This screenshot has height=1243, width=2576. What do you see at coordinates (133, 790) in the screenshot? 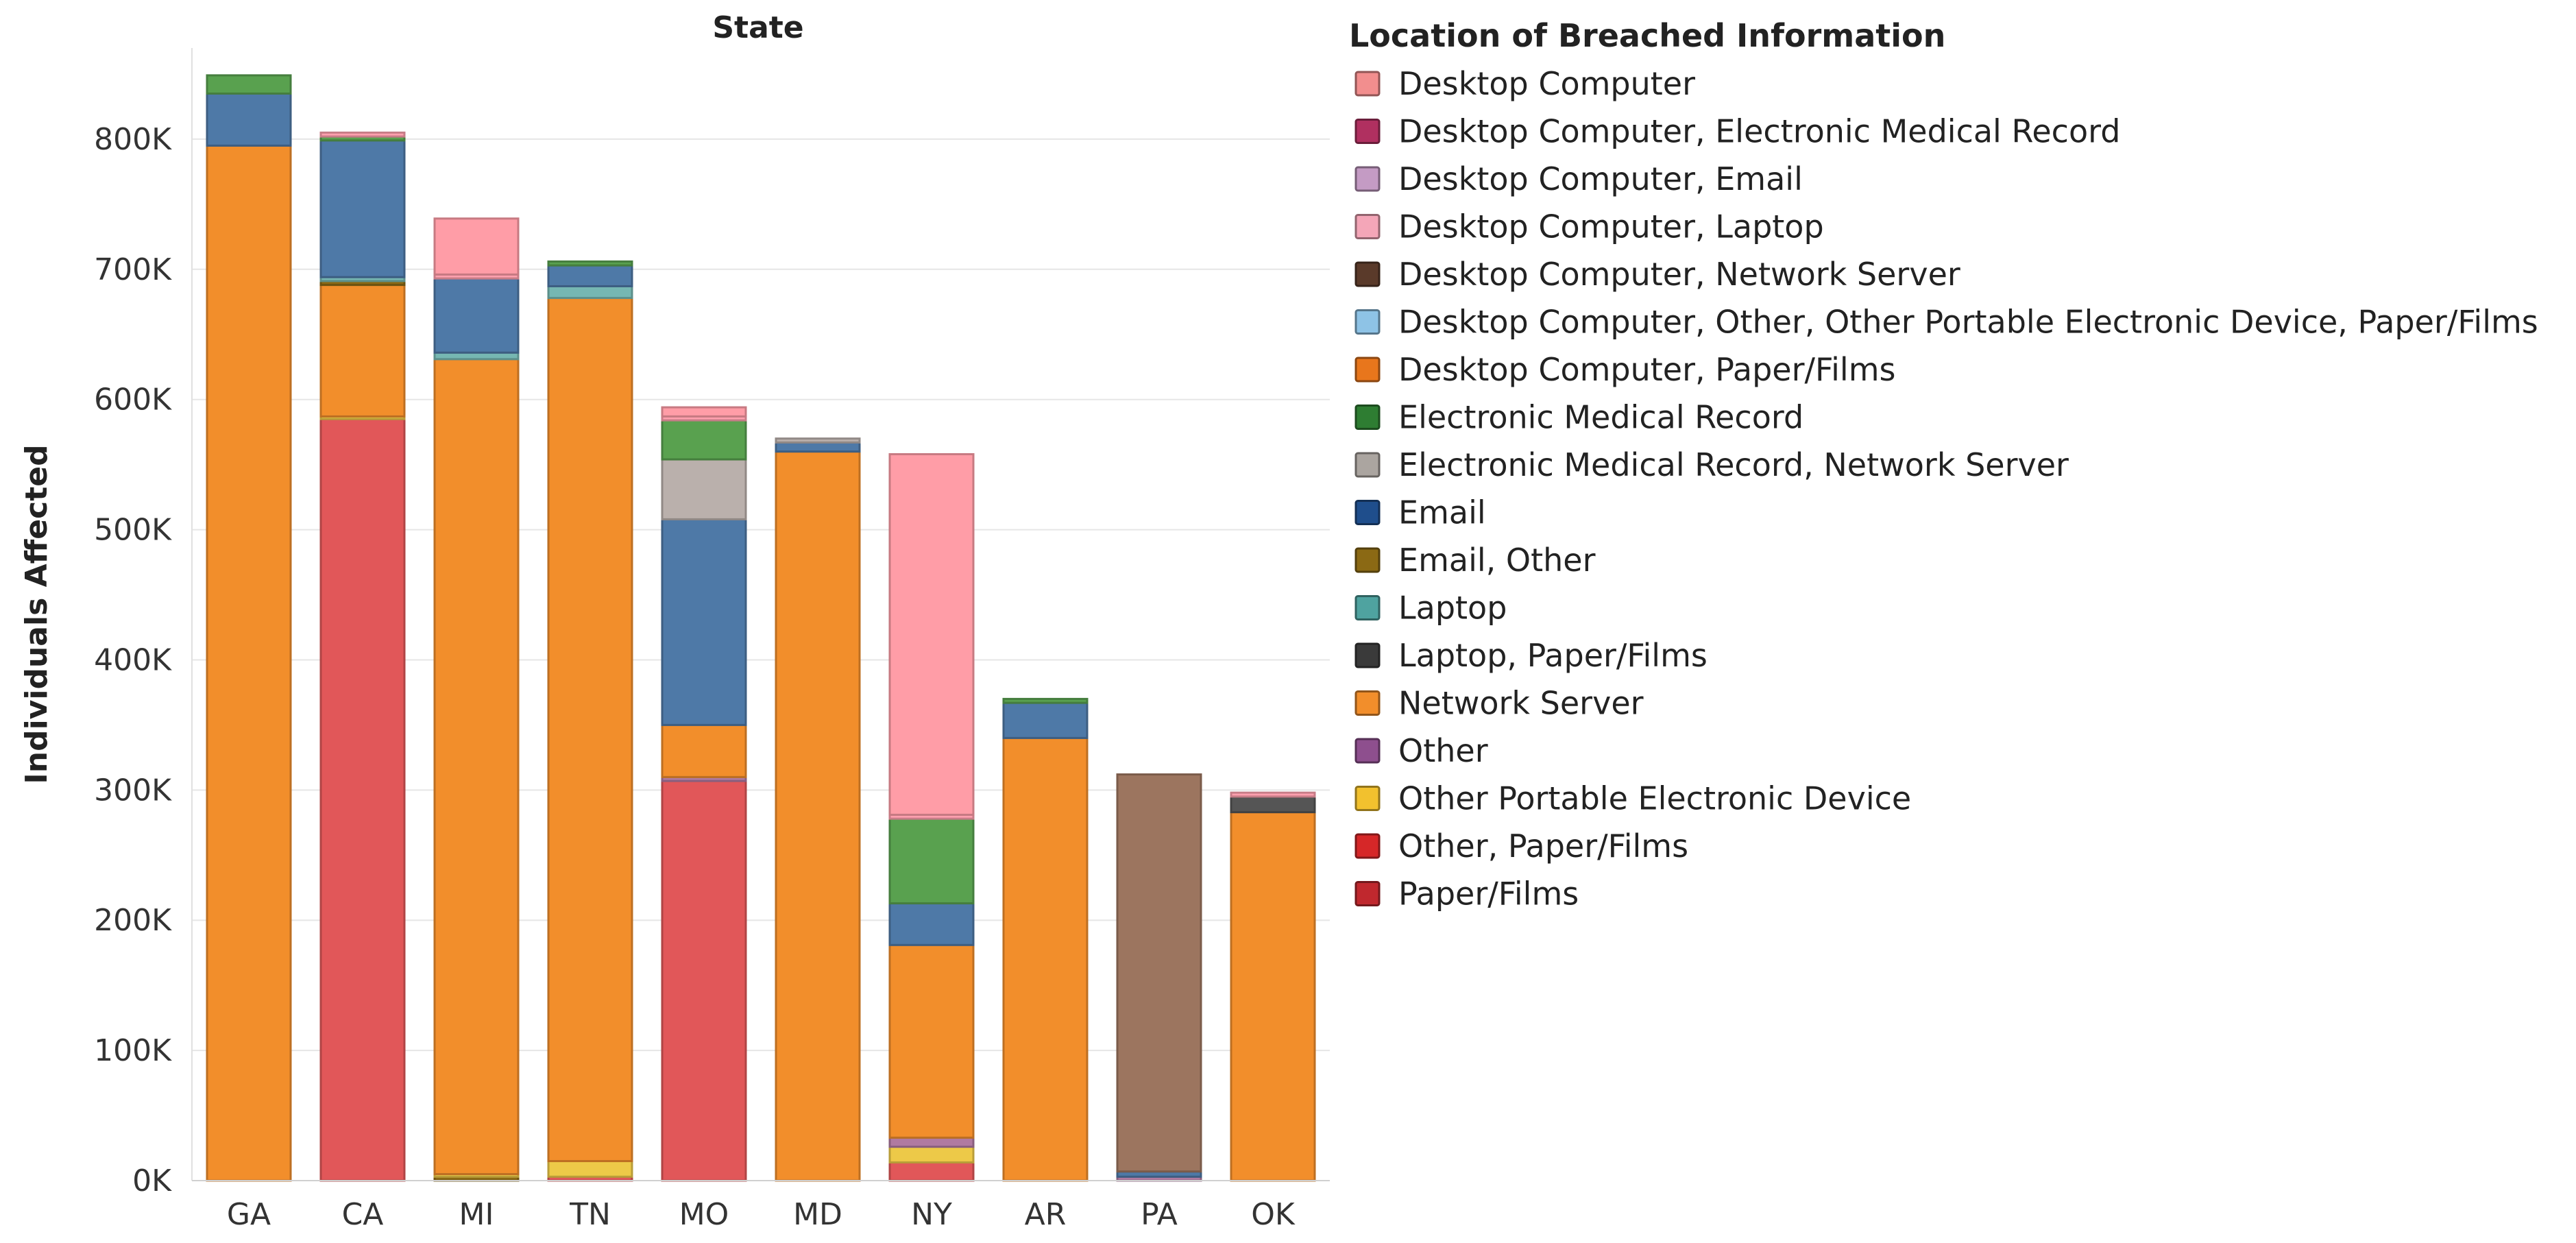
I see `y-tick-label: 300K` at bounding box center [133, 790].